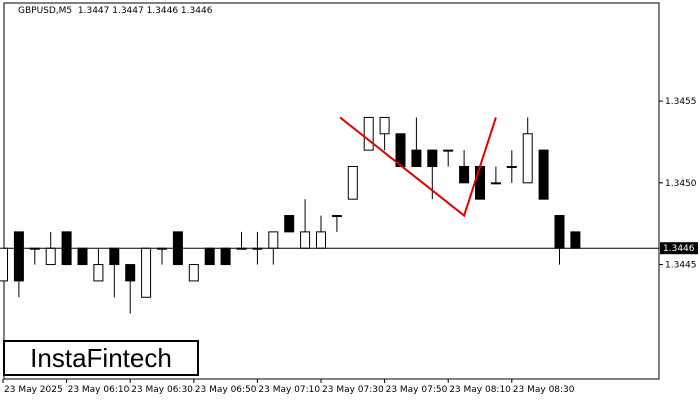 This screenshot has width=700, height=400. What do you see at coordinates (480, 390) in the screenshot?
I see `x-tick-label: 23 May 08:10` at bounding box center [480, 390].